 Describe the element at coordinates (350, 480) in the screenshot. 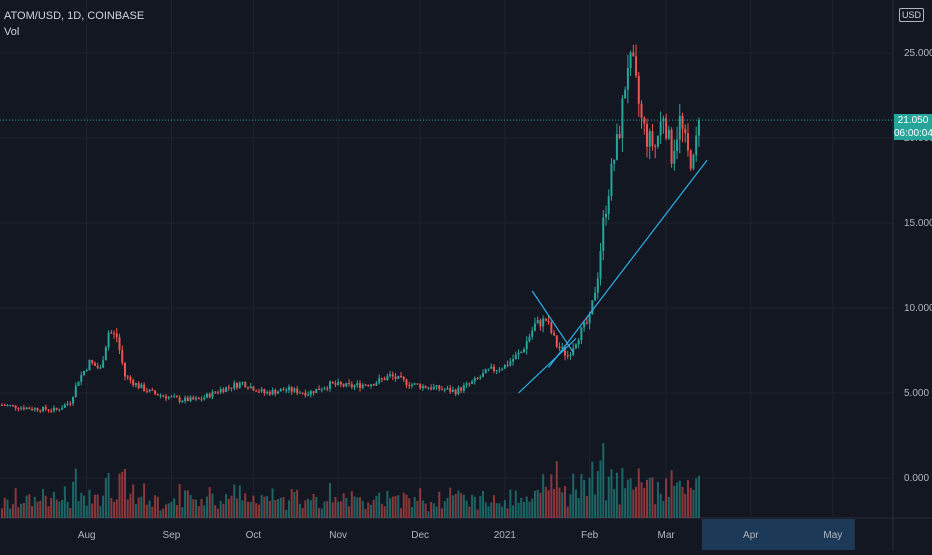

I see `volume-bars` at that location.